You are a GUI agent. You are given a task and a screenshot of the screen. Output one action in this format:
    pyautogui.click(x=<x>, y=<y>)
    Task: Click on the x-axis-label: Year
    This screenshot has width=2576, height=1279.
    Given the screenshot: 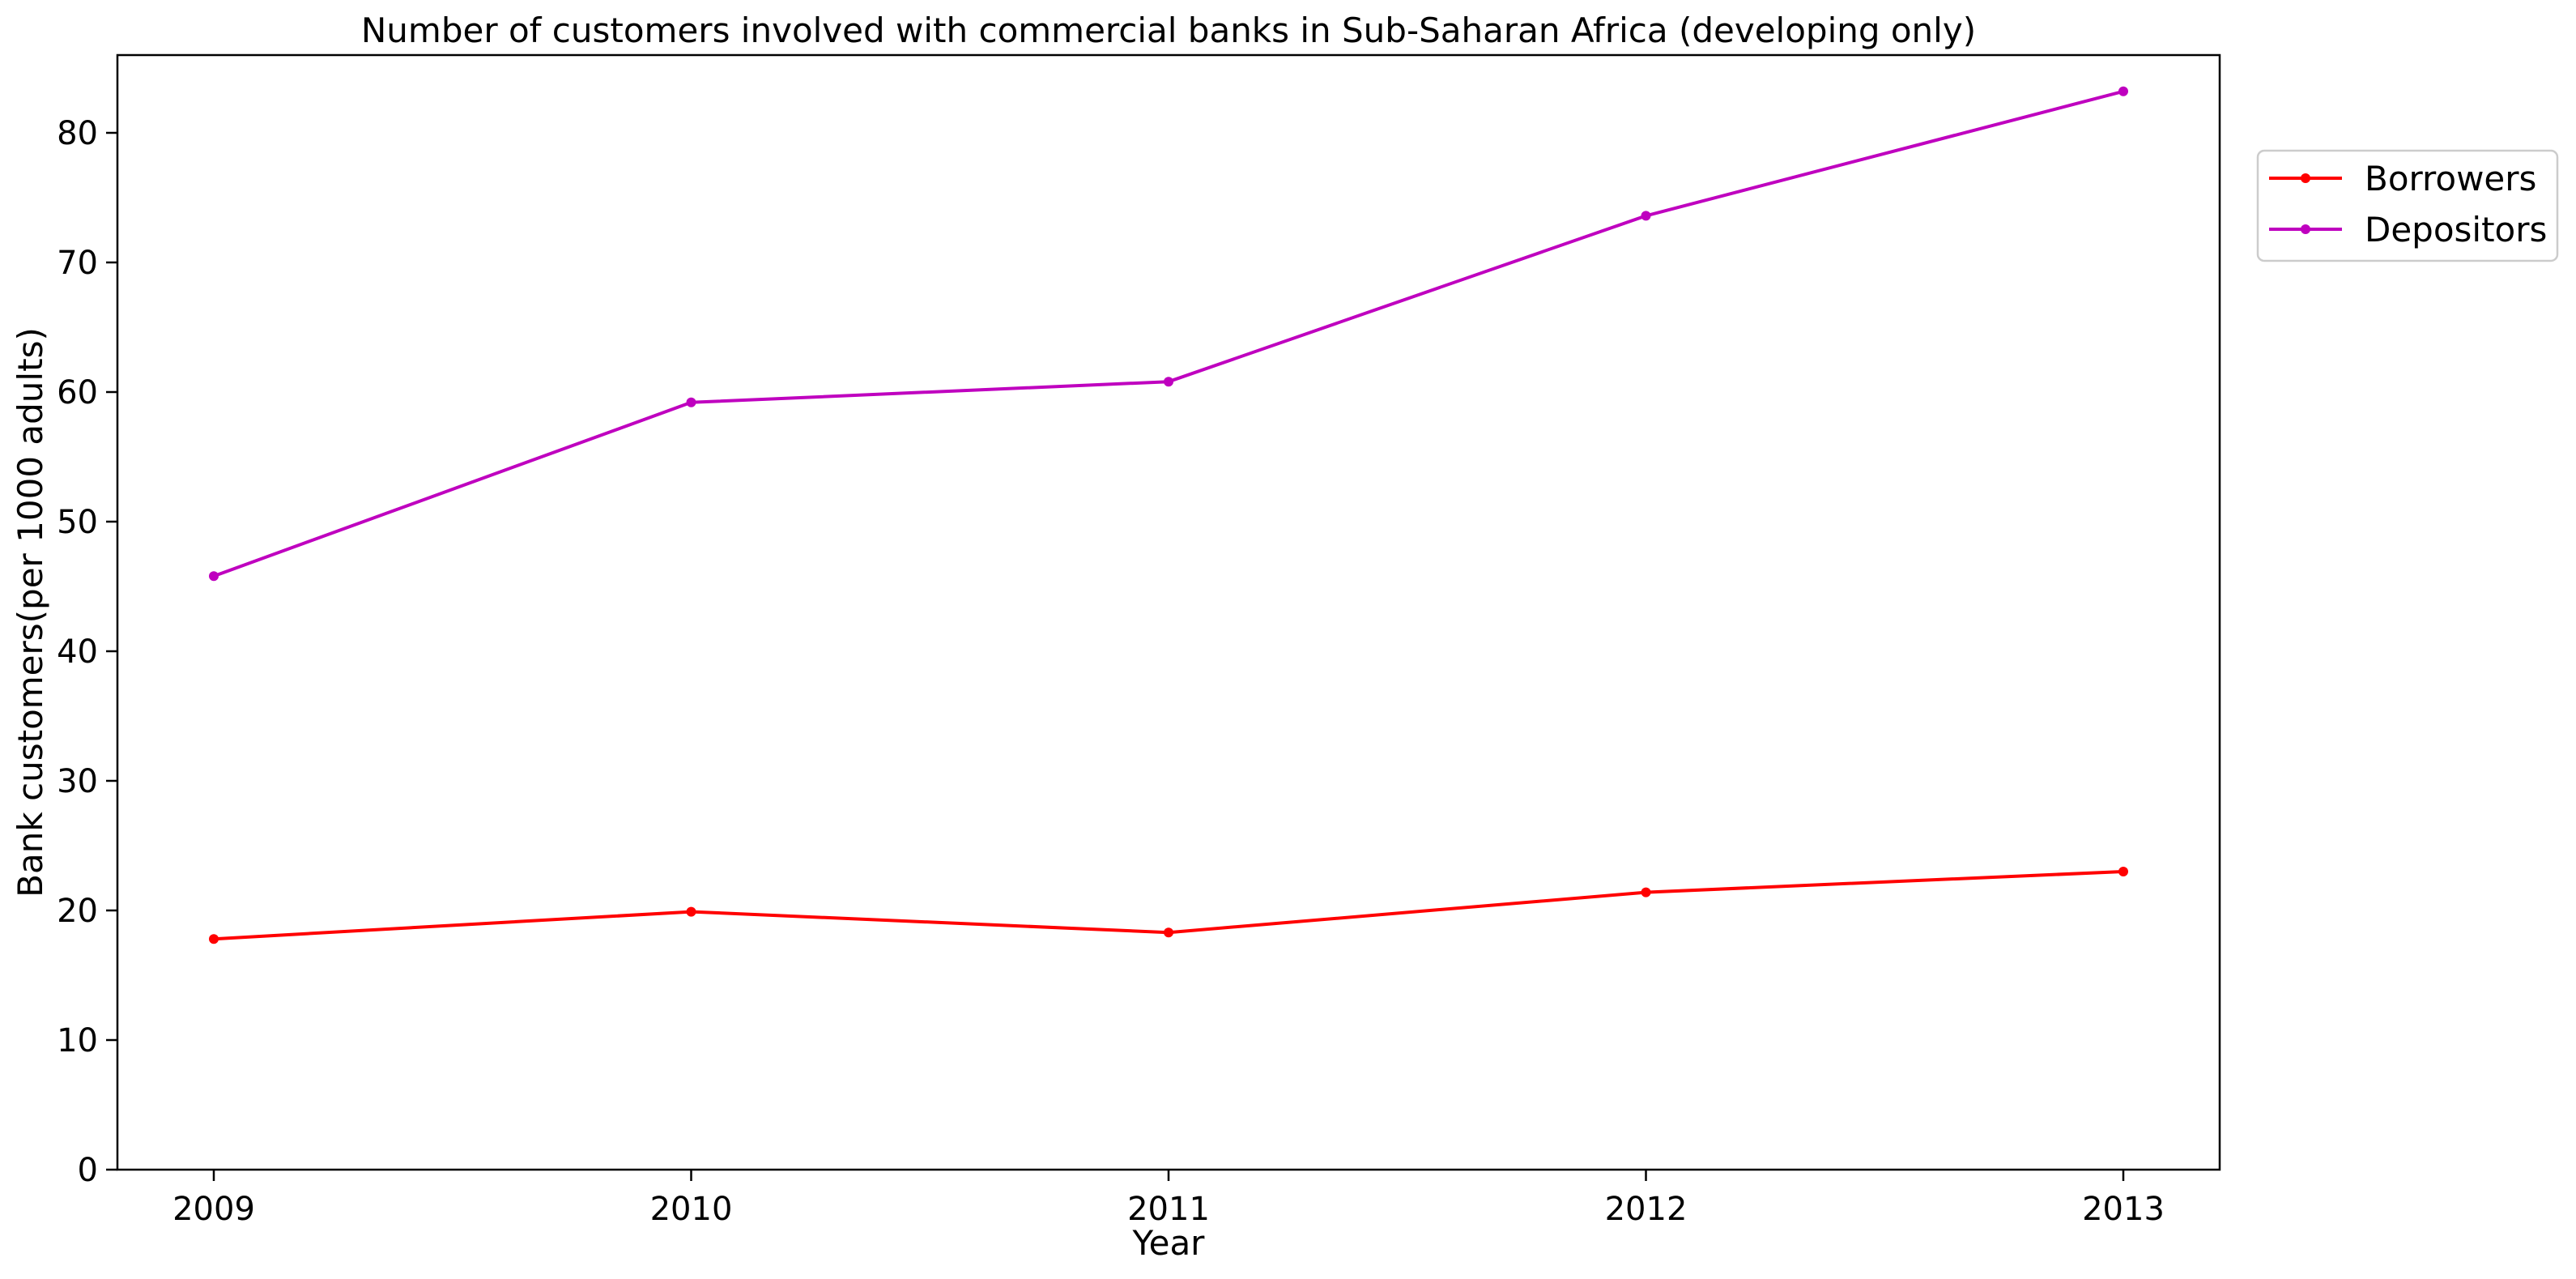 What is the action you would take?
    pyautogui.click(x=1169, y=1243)
    